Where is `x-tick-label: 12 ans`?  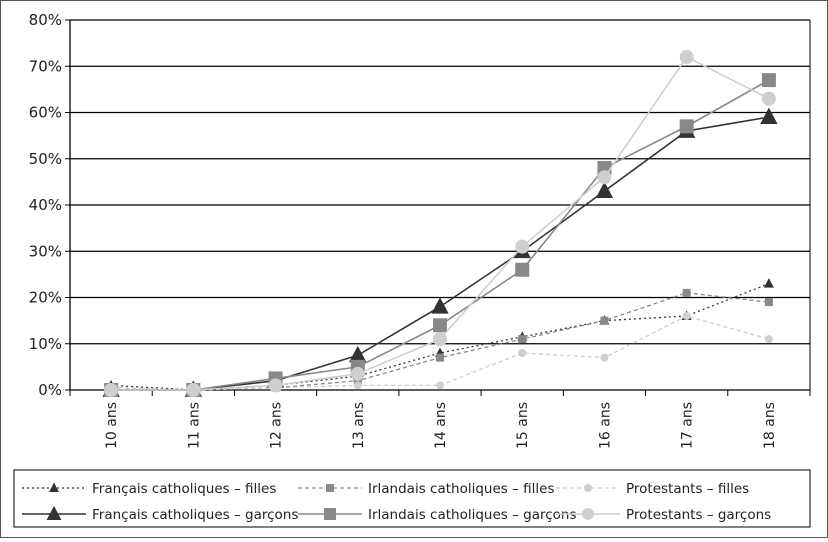 x-tick-label: 12 ans is located at coordinates (277, 425).